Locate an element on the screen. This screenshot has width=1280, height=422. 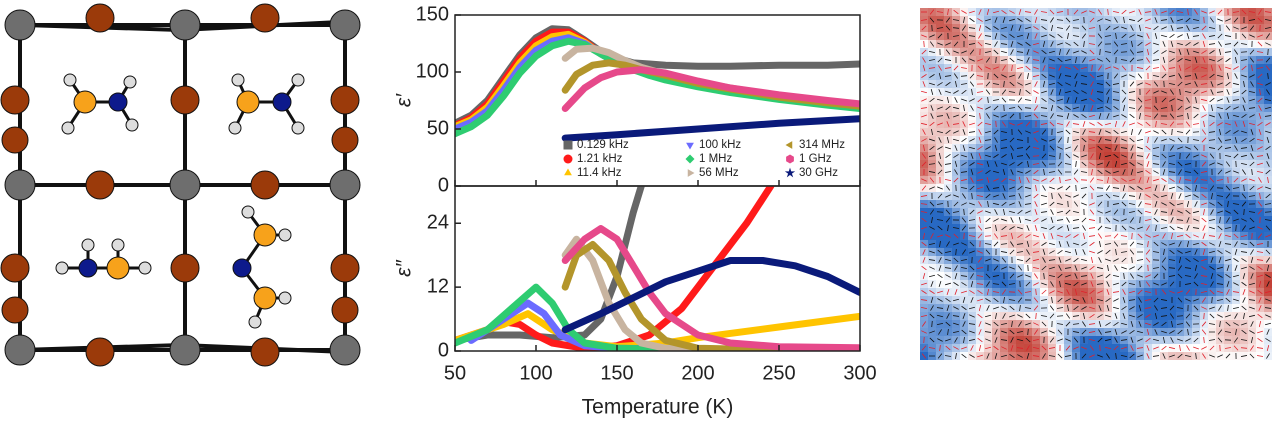
x-tick-label: 200 is located at coordinates (697, 373).